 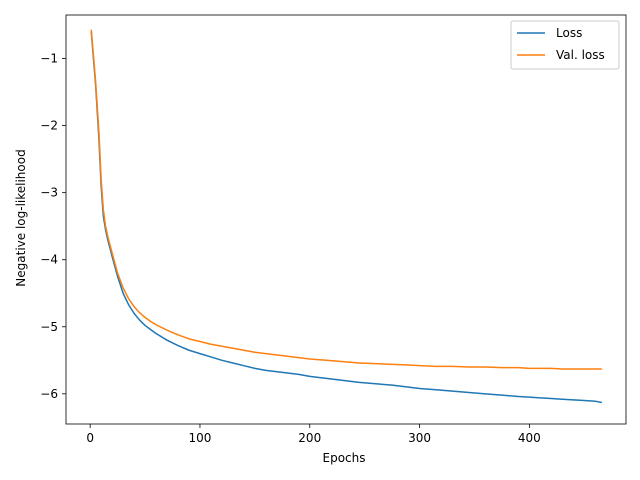 What do you see at coordinates (49, 327) in the screenshot?
I see `y-tick-label: −5` at bounding box center [49, 327].